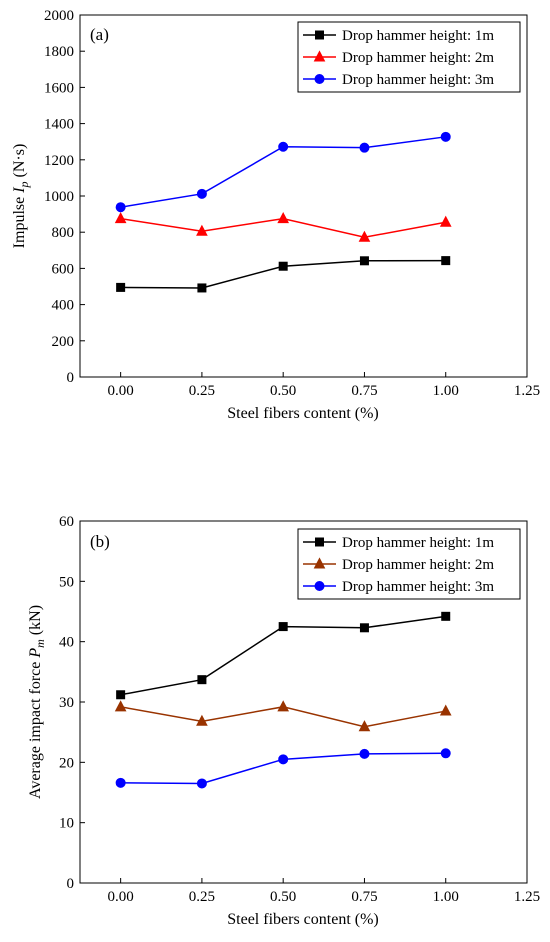  Describe the element at coordinates (35, 622) in the screenshot. I see `chart-b-y-axis-label-unit: (kN)` at that location.